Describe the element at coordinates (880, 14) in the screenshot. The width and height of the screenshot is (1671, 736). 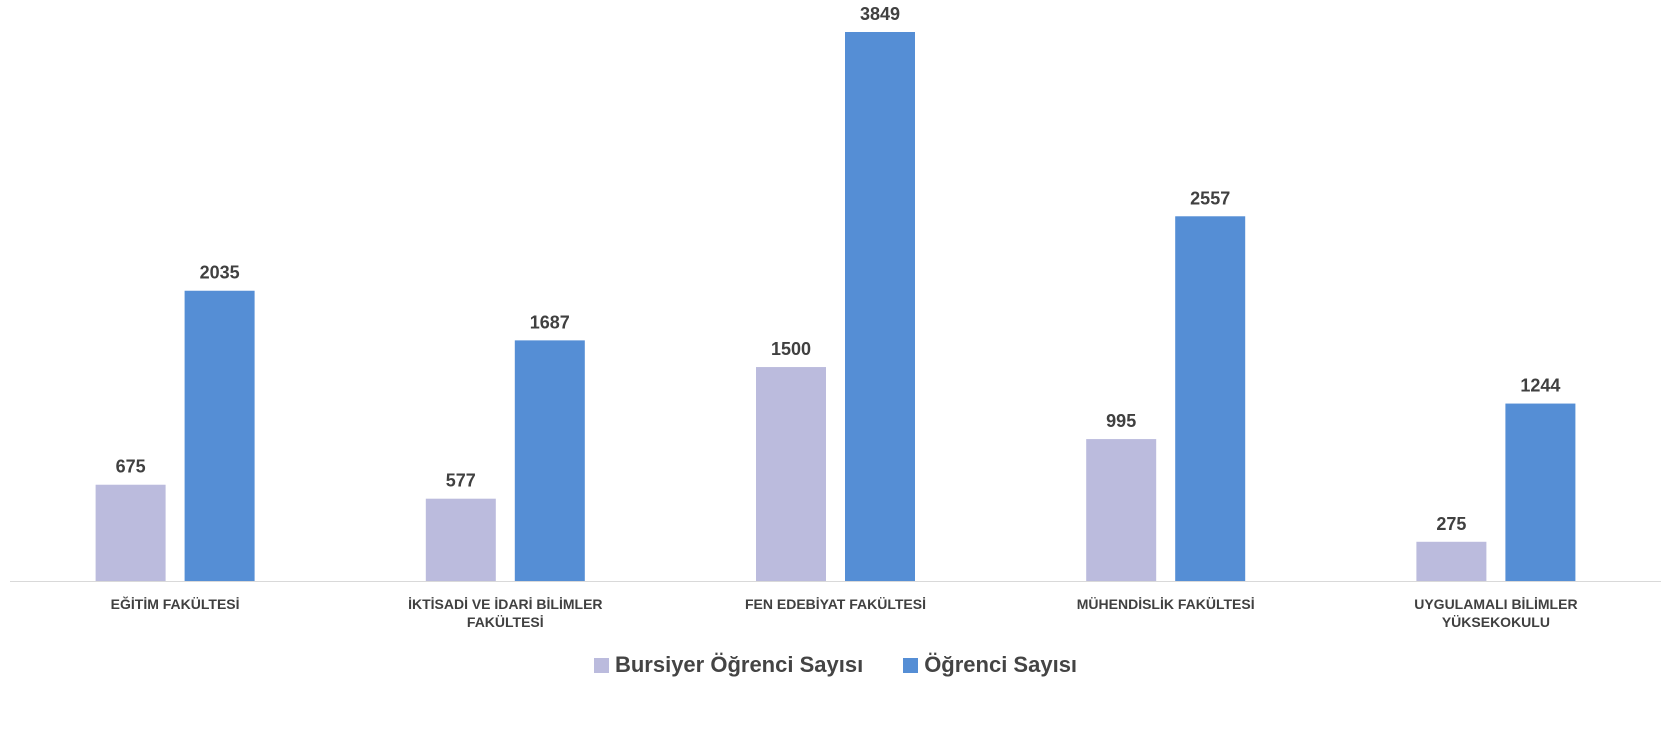
I see `data-label-ogrenci-3: 3849` at that location.